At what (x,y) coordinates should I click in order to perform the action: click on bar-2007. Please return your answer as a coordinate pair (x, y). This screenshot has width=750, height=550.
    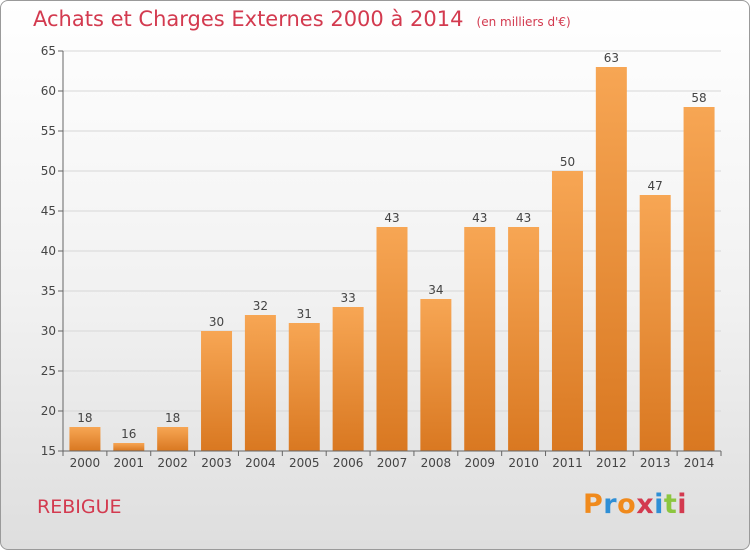
    Looking at the image, I should click on (392, 339).